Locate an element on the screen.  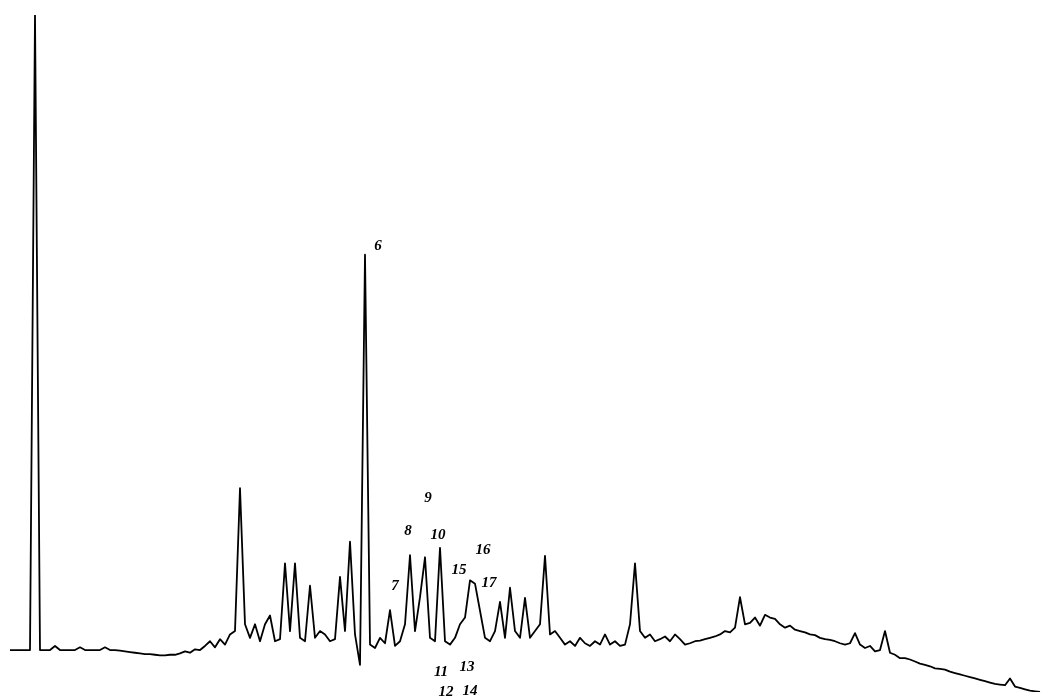
annotation: 8 is located at coordinates (408, 530).